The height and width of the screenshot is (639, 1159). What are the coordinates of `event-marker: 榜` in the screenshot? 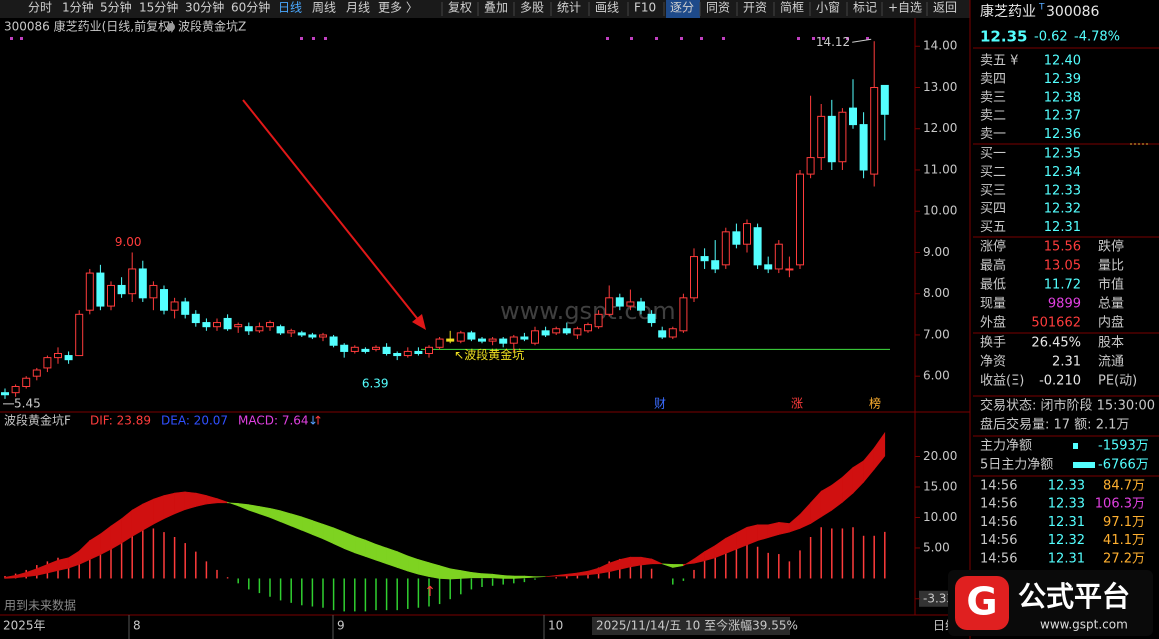 It's located at (875, 403).